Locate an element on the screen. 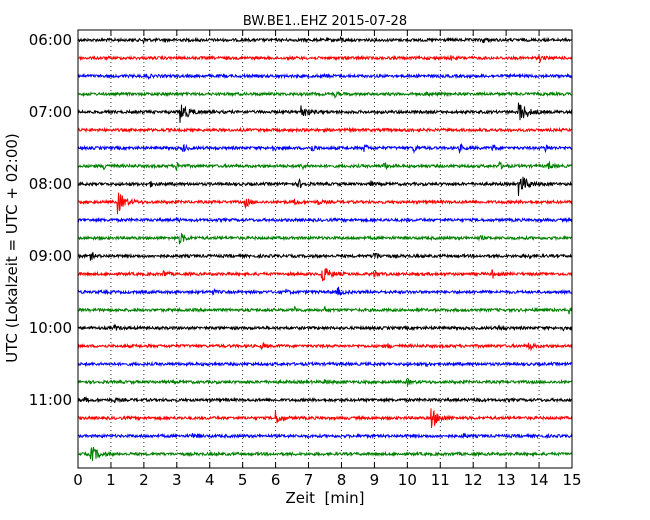 The image size is (650, 520). y-tick-labels: 06:00 07:00 08:00 09:00 10:00 11:00 is located at coordinates (50, 220).